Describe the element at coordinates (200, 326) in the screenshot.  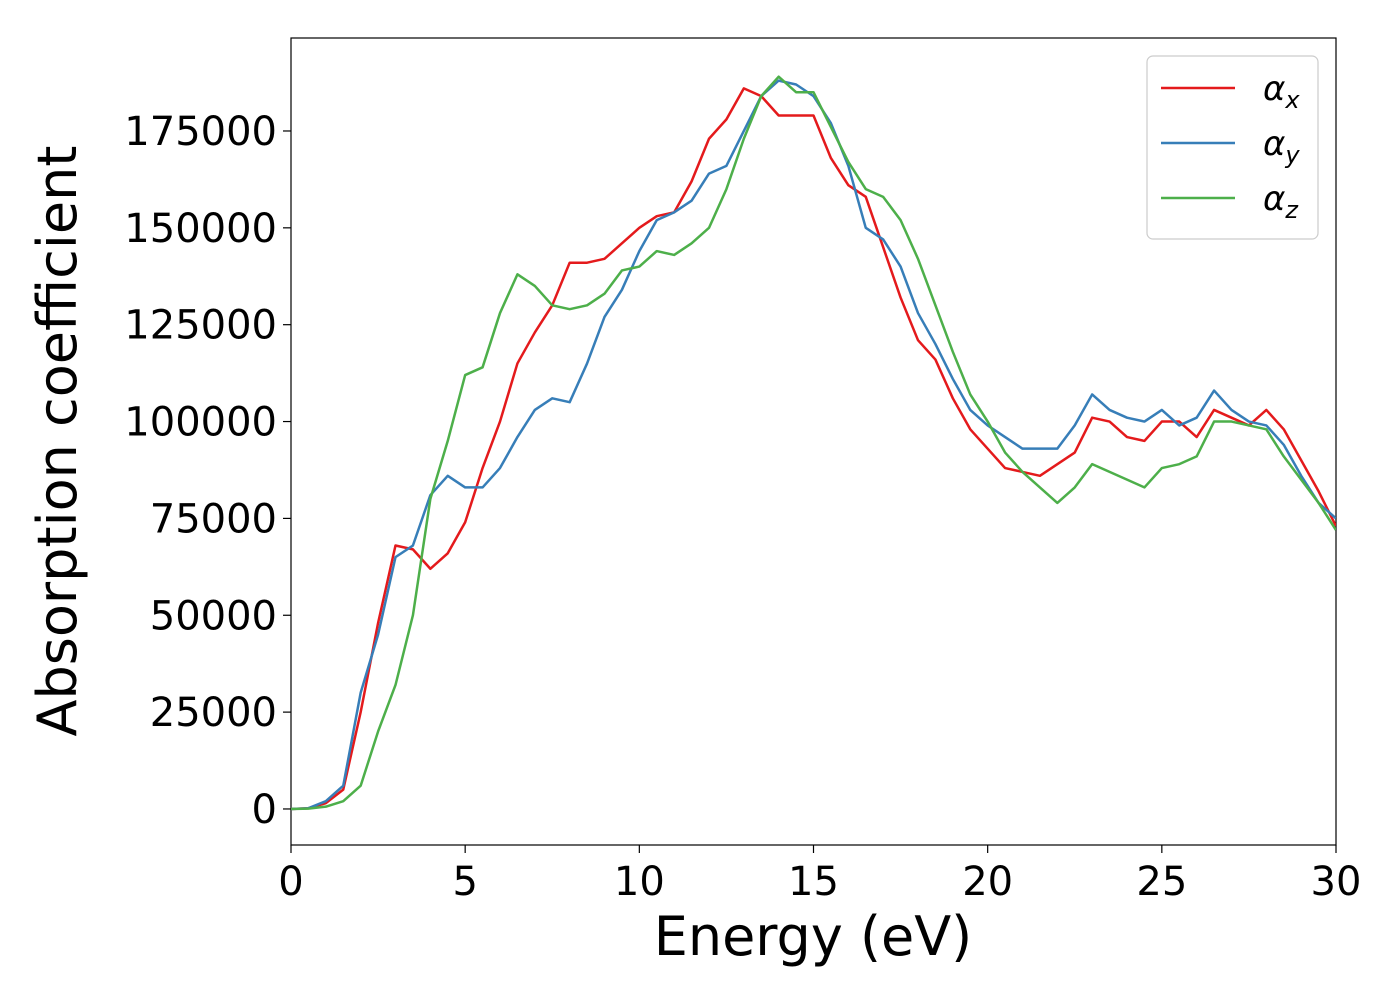
I see `y-tick-label: 125000` at that location.